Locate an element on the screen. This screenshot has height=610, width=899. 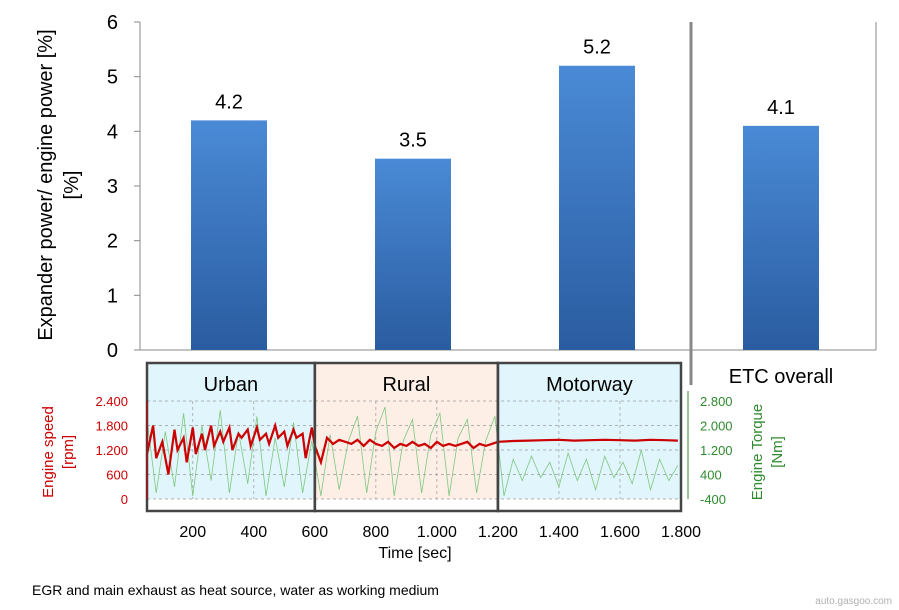
bar-y-tick-label: 3 is located at coordinates (112, 187).